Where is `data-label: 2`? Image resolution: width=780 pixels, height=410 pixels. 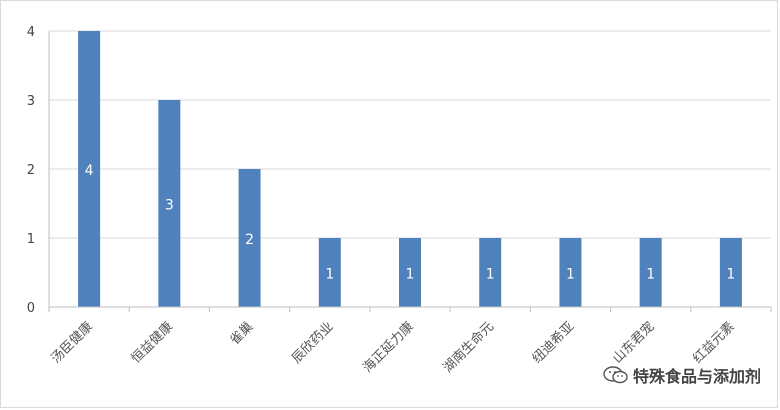
data-label: 2 is located at coordinates (249, 240).